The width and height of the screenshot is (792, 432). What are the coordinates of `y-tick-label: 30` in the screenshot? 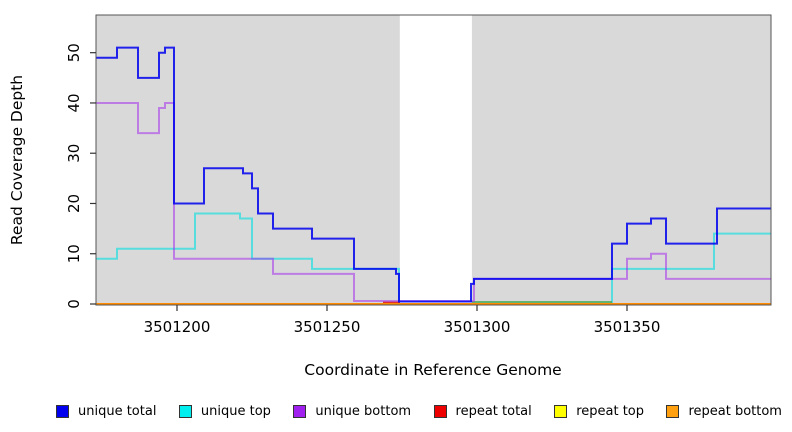 It's located at (74, 153).